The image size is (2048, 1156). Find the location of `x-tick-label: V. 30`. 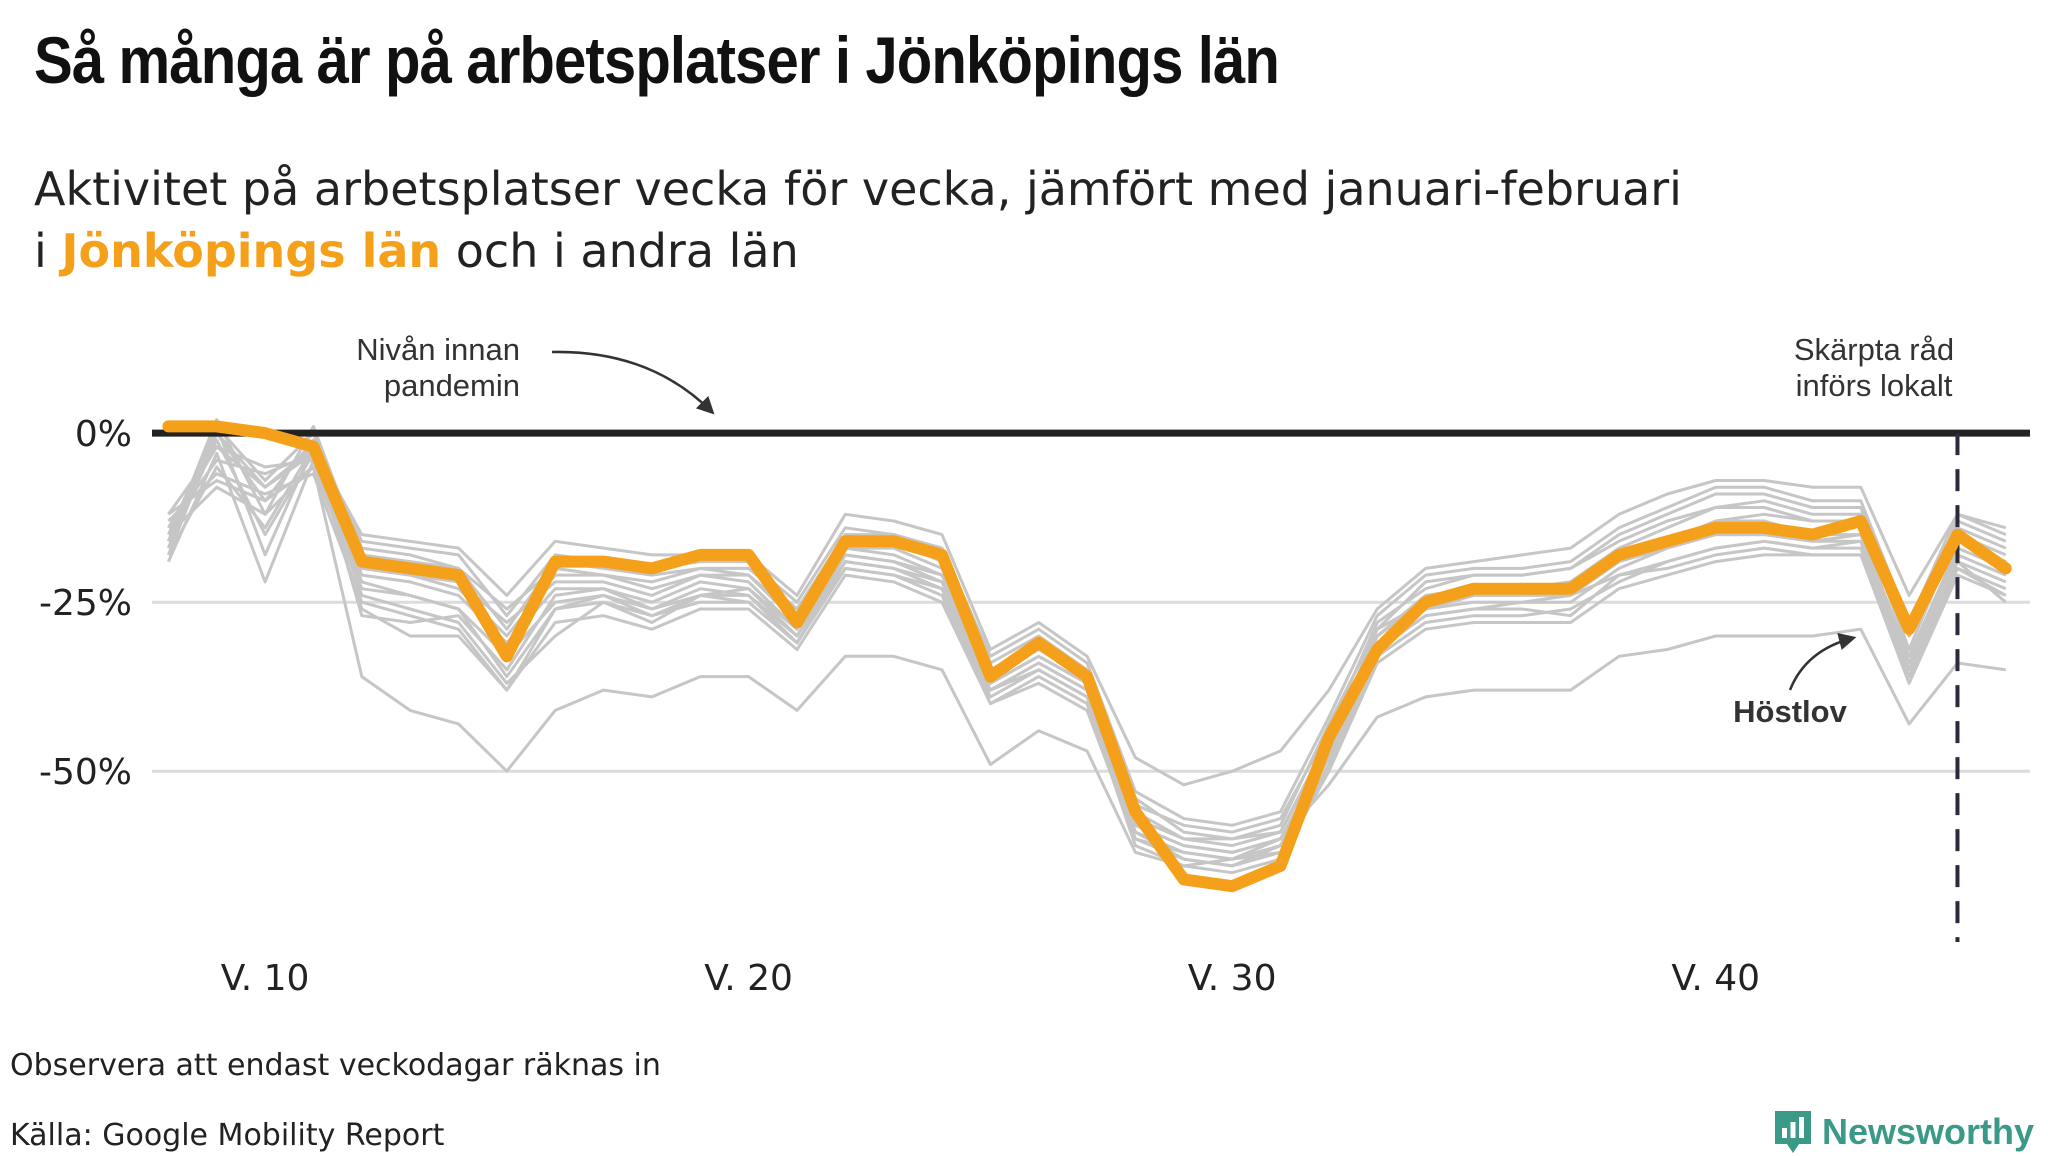

x-tick-label: V. 30 is located at coordinates (1232, 978).